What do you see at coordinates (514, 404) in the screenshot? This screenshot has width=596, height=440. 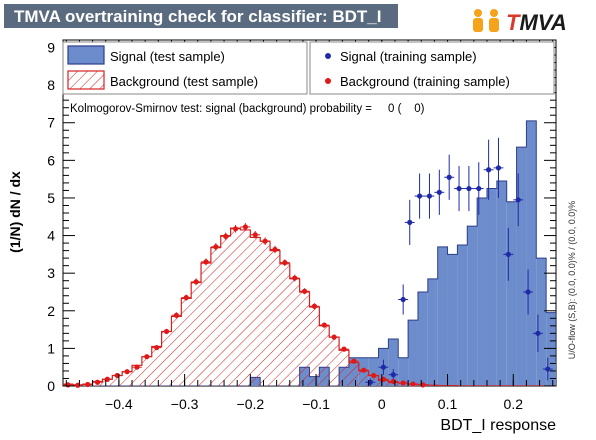 I see `x-tick-label: 0.2` at bounding box center [514, 404].